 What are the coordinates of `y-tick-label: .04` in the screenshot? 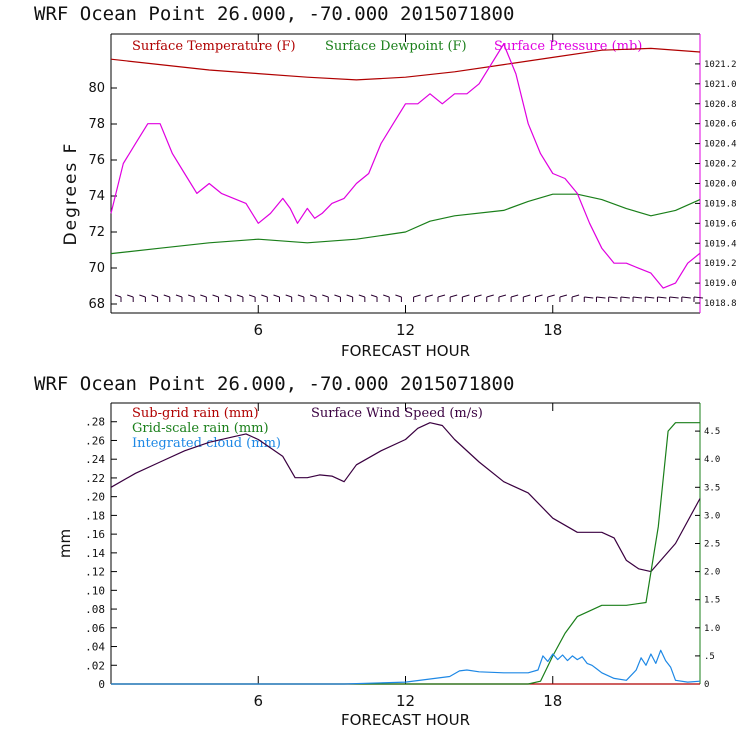 It's located at (95, 647).